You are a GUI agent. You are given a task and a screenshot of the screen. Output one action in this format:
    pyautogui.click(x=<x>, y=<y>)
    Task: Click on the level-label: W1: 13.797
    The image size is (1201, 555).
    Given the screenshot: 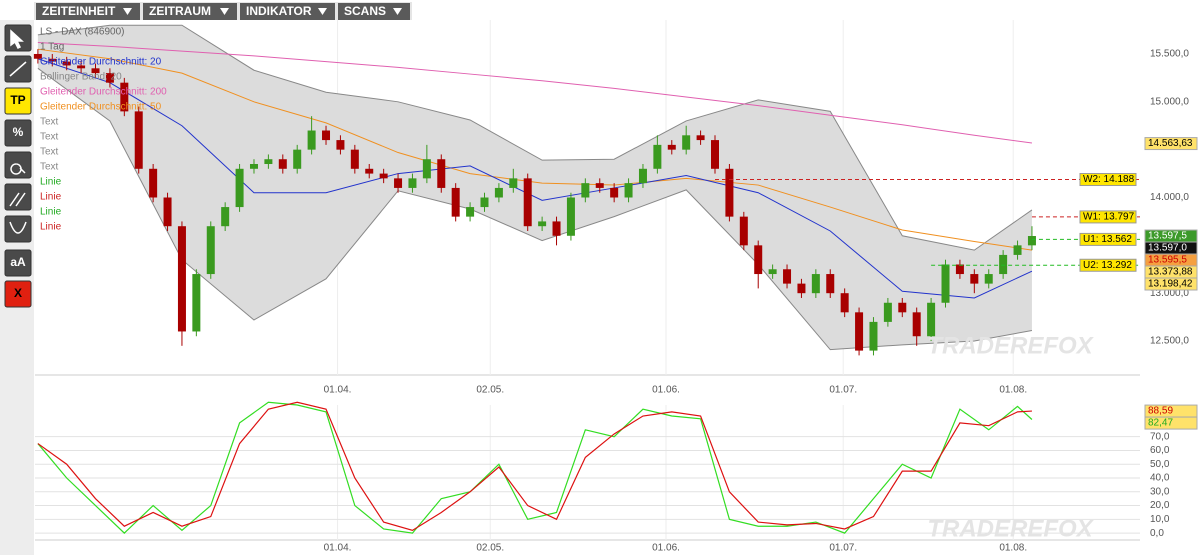 What is the action you would take?
    pyautogui.click(x=1109, y=217)
    